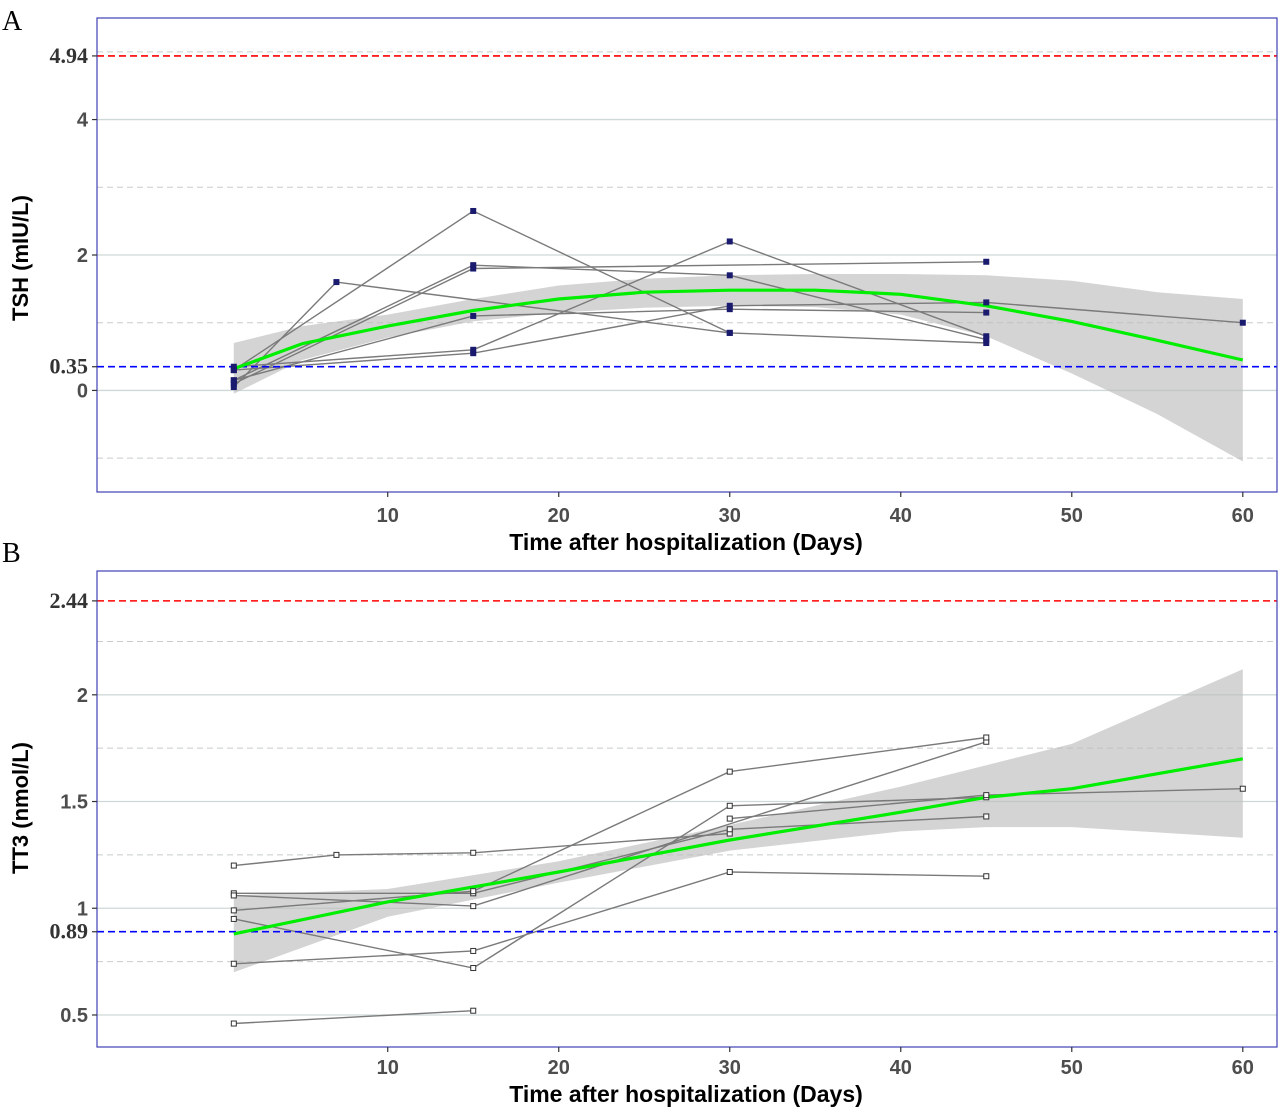 The image size is (1280, 1110). I want to click on panel-b-x-tick-label: 10, so click(388, 1068).